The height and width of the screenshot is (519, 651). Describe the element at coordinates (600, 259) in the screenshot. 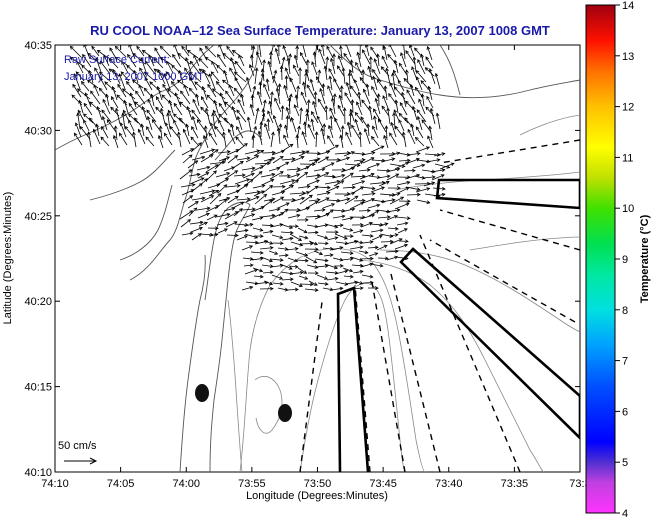

I see `temperature-colorbar` at that location.